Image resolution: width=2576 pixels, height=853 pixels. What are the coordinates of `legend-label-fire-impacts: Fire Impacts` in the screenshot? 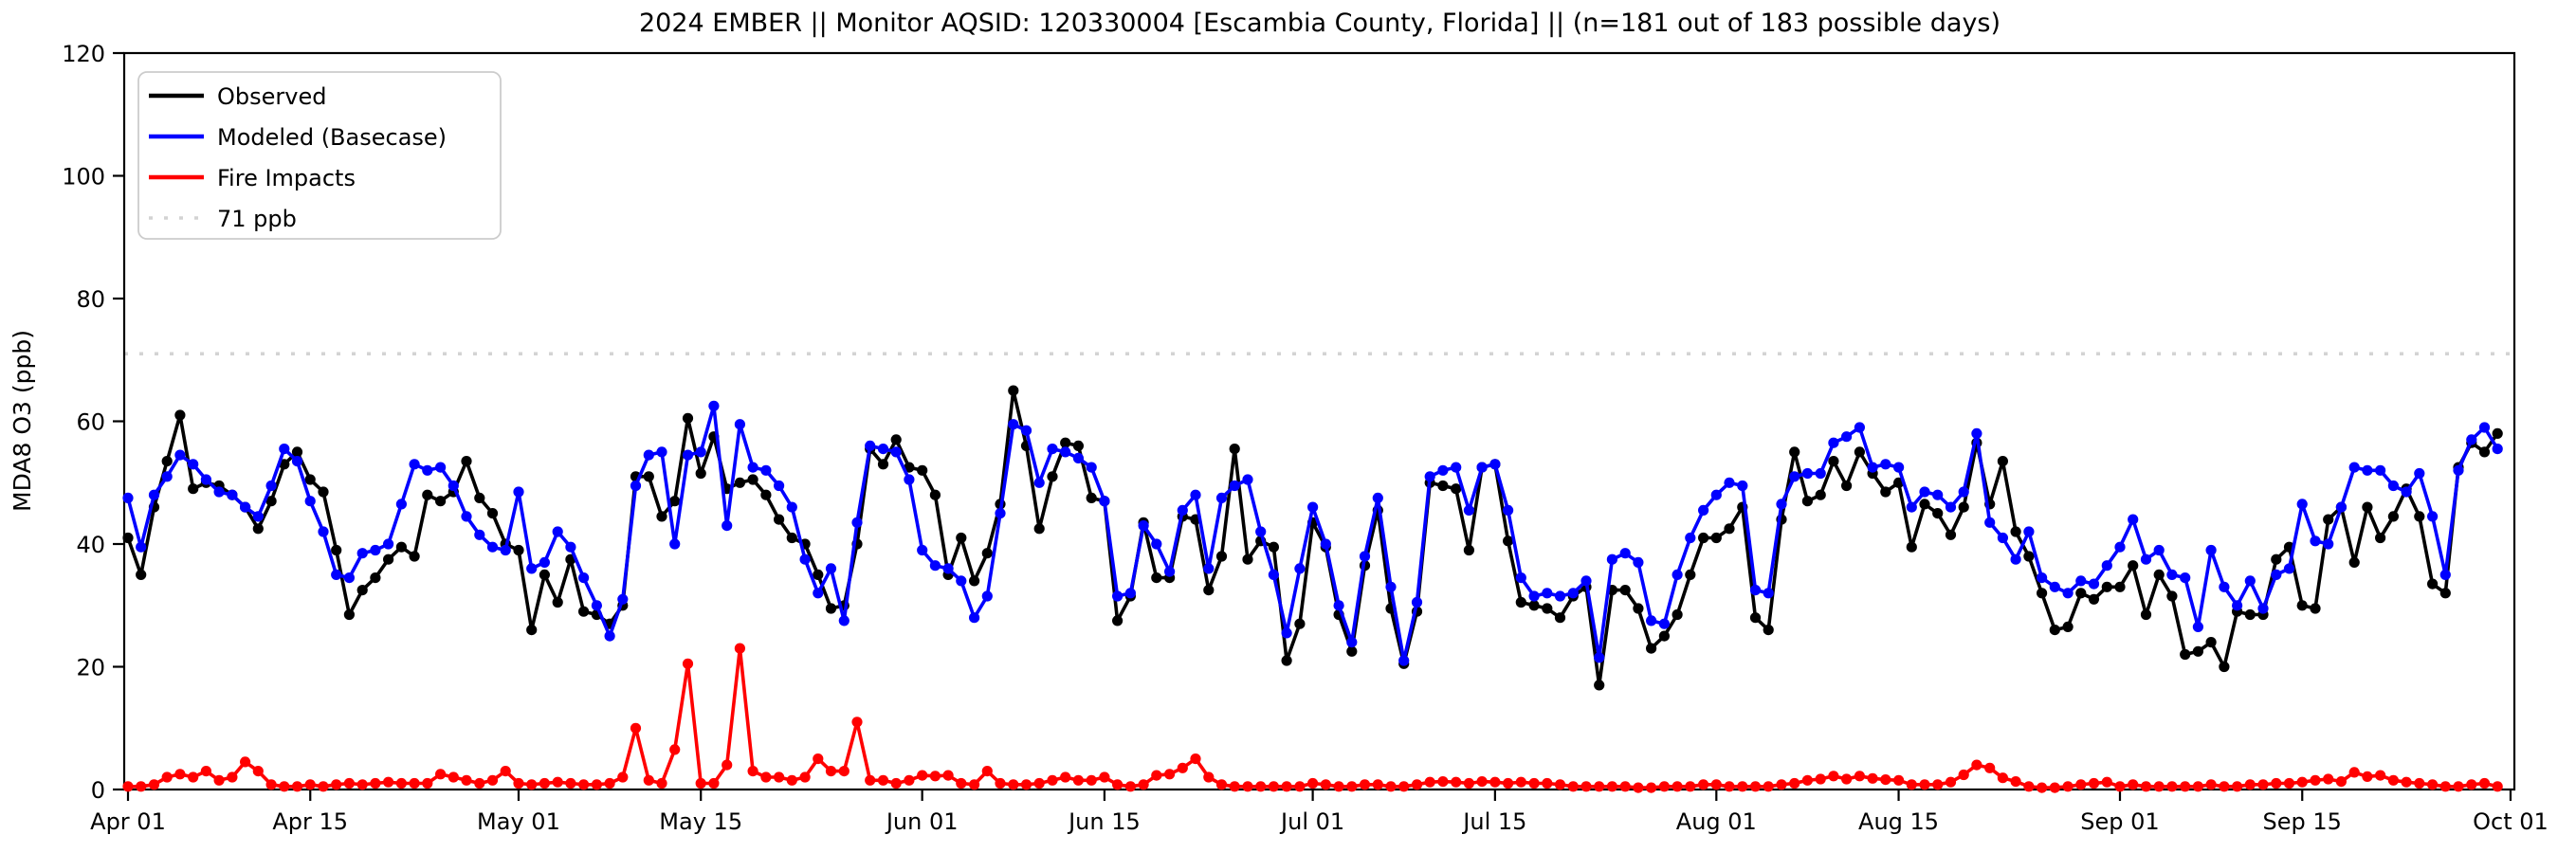 It's located at (286, 178).